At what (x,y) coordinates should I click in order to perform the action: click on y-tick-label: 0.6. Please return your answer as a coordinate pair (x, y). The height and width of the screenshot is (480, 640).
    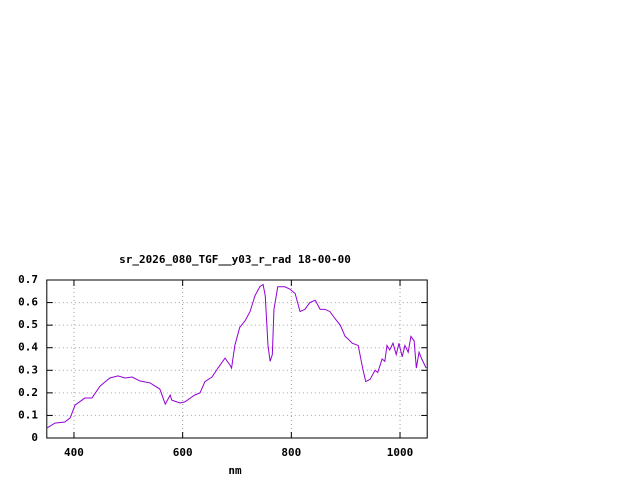
    Looking at the image, I should click on (28, 302).